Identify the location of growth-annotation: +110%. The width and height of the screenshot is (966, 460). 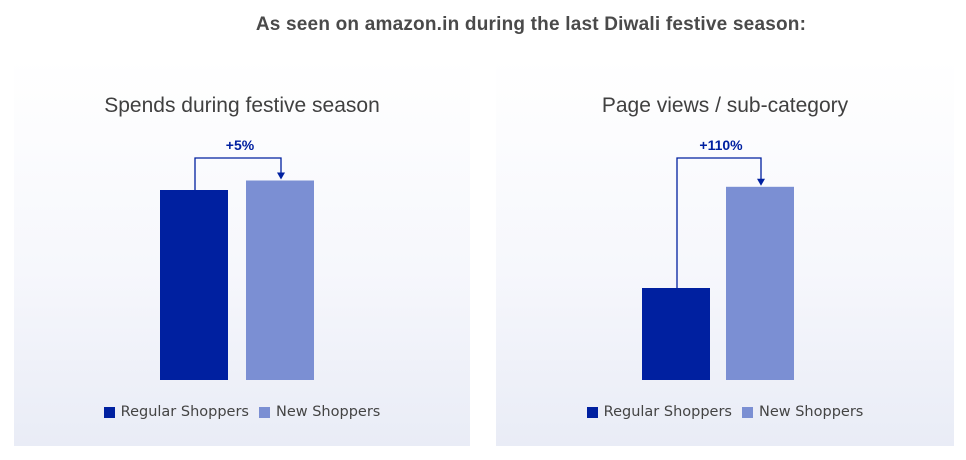
(721, 145).